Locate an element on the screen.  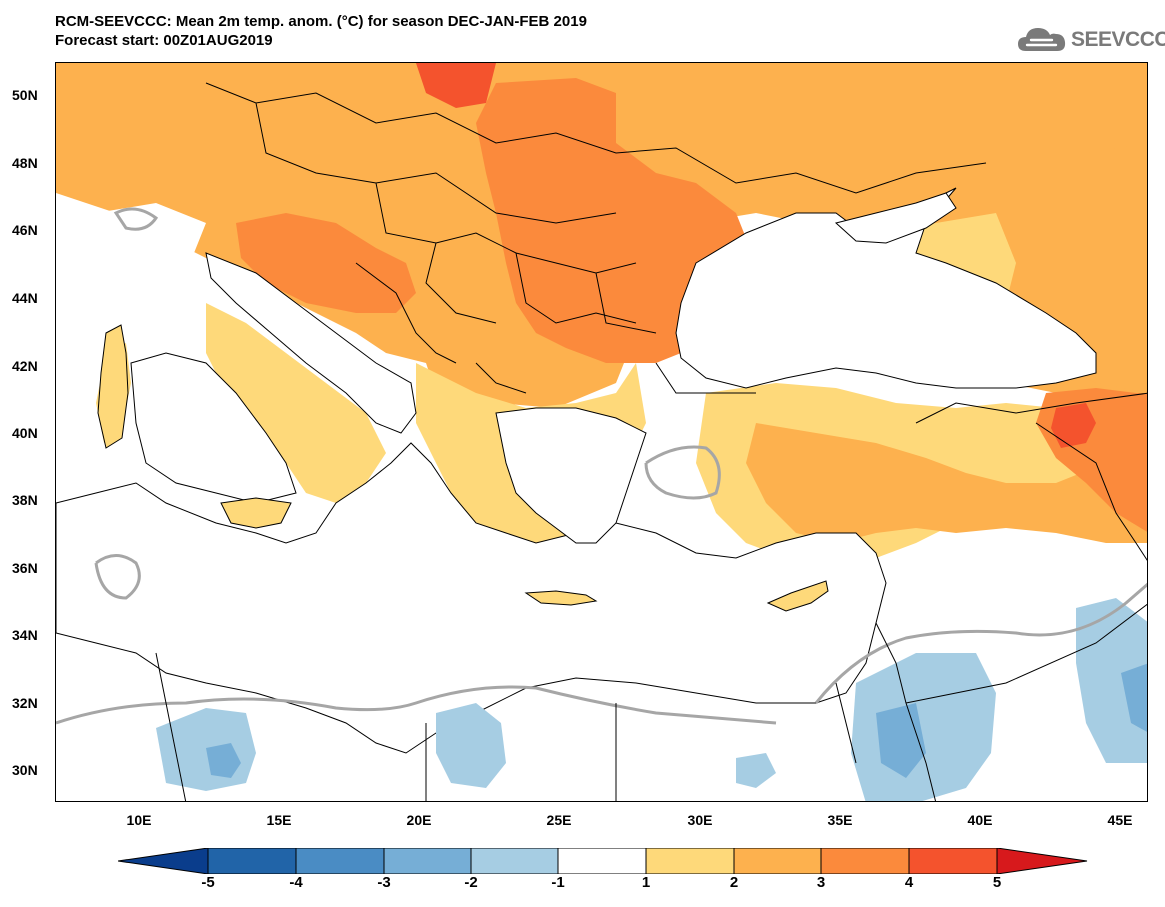
lat-label-46n: 46N is located at coordinates (25, 230).